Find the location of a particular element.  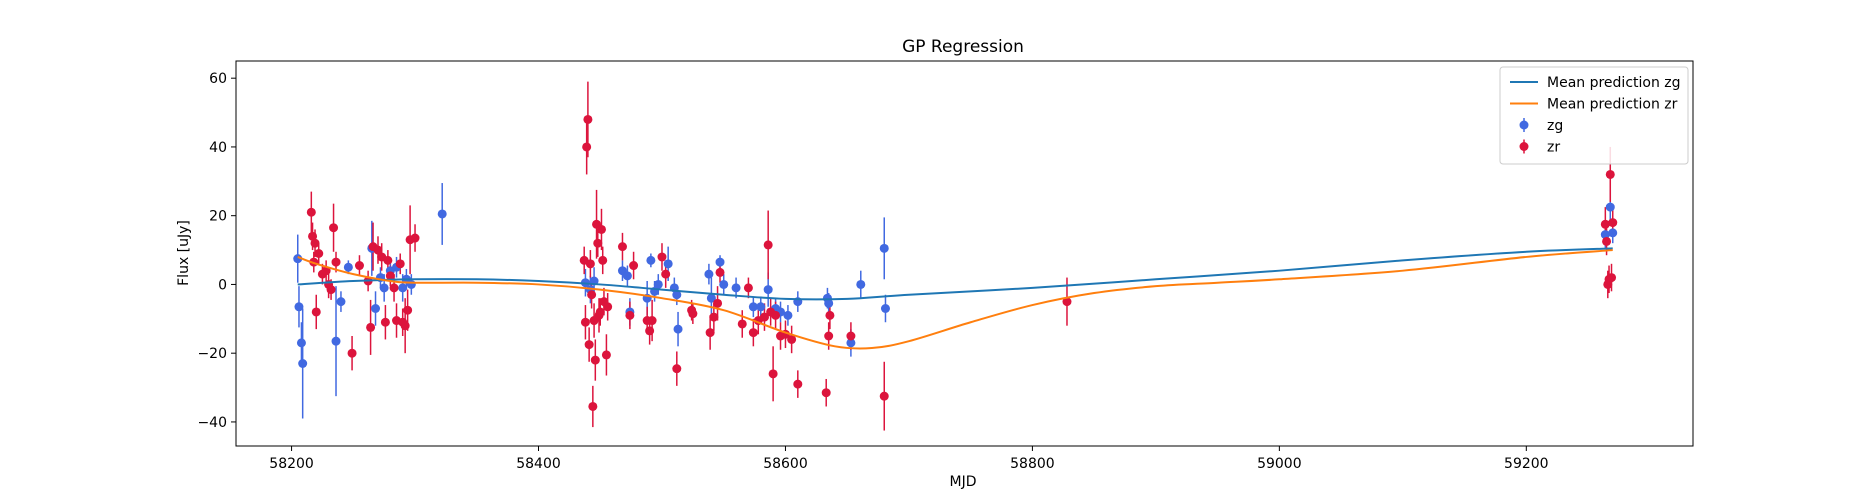

y-tick-label: −40 is located at coordinates (212, 423).